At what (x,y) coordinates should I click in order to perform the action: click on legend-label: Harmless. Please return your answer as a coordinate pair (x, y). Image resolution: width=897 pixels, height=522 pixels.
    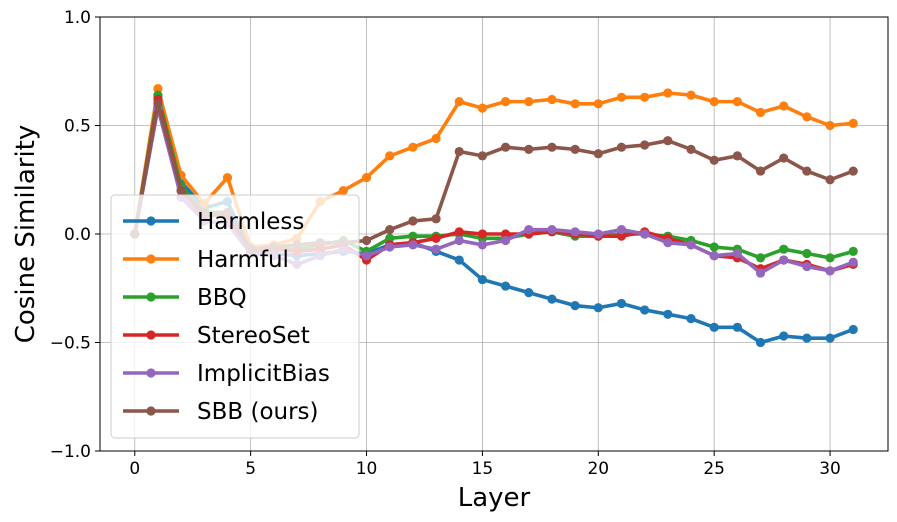
    Looking at the image, I should click on (250, 222).